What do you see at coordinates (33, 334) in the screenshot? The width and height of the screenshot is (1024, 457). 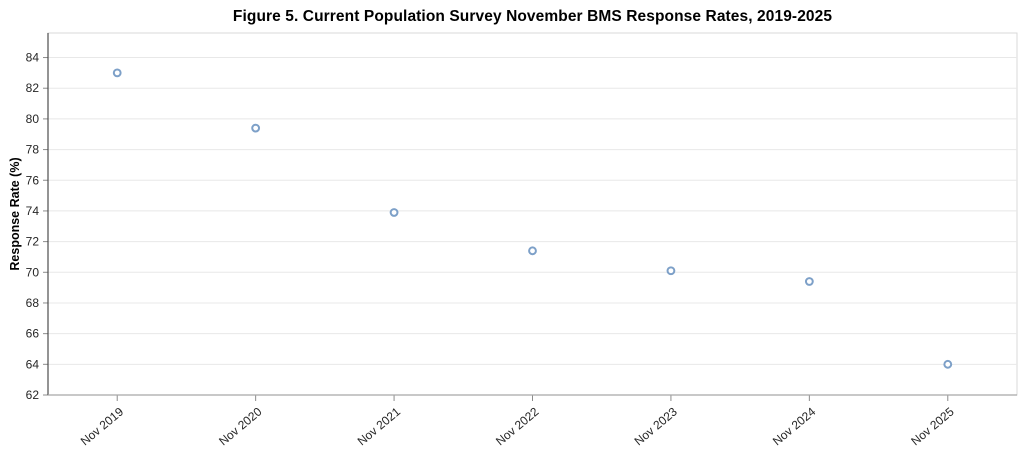 I see `y-tick-label-66: 66` at bounding box center [33, 334].